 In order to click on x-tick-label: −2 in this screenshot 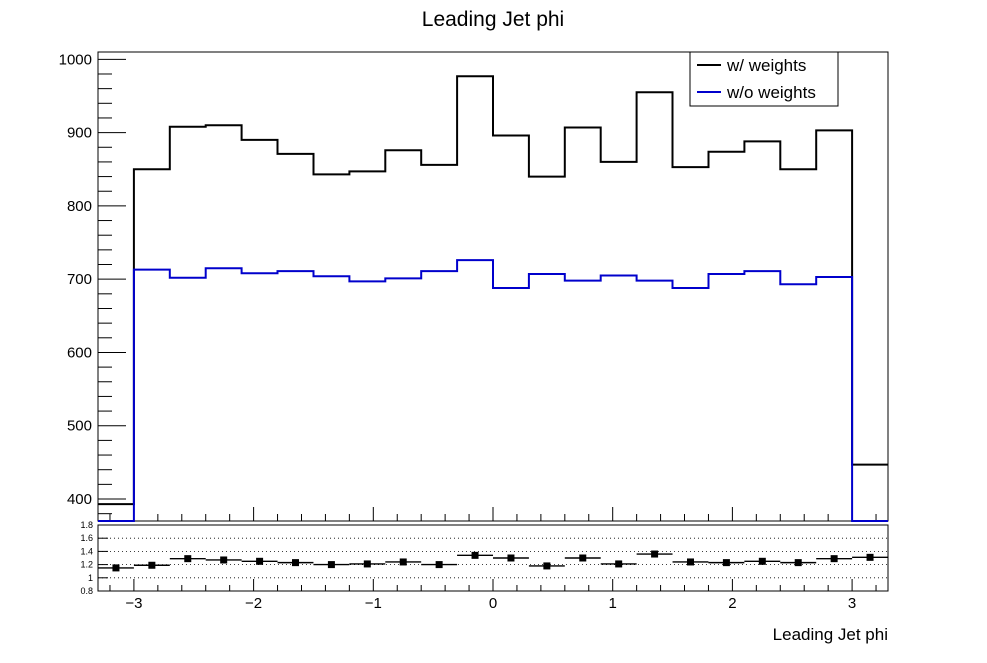, I will do `click(253, 603)`.